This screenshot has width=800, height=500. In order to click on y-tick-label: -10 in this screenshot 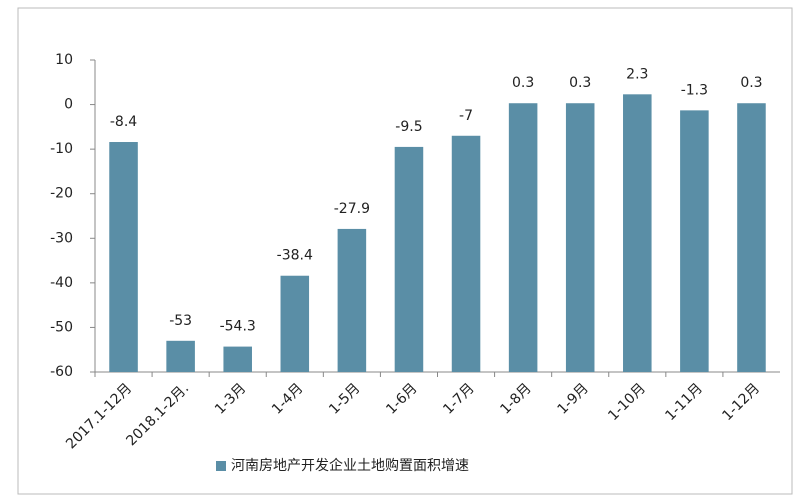, I will do `click(61, 149)`.